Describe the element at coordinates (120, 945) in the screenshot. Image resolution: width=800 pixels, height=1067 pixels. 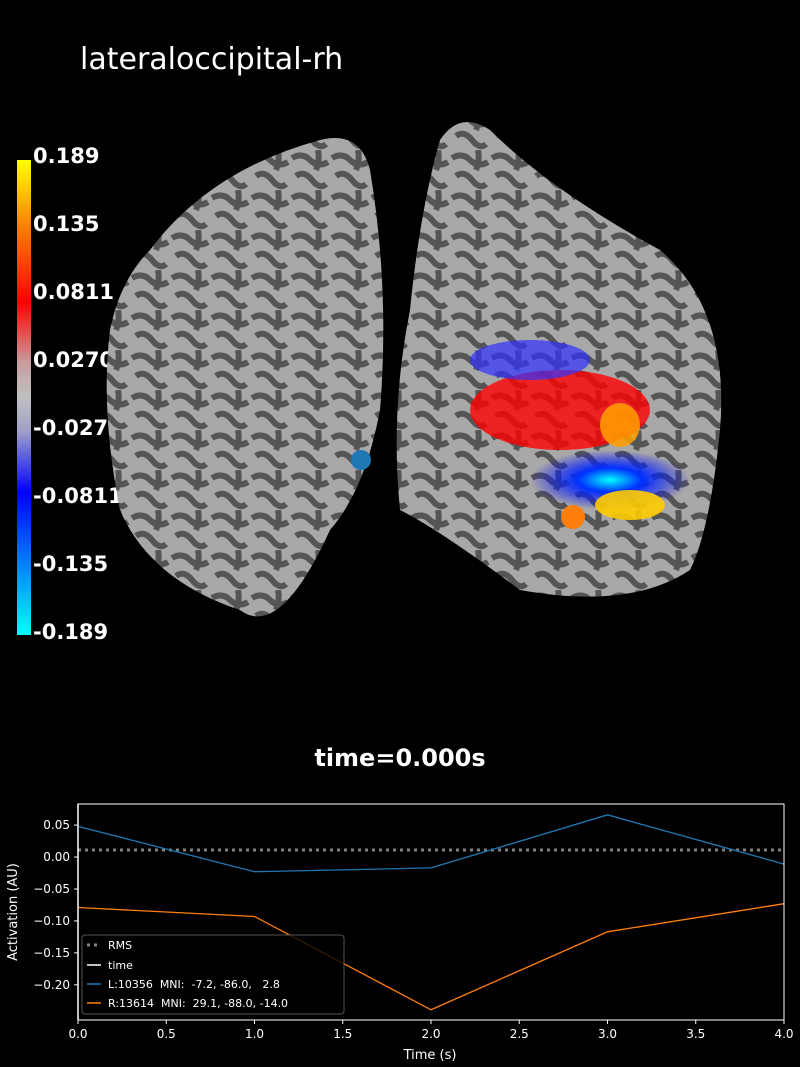
I see `legend-rms: RMS` at that location.